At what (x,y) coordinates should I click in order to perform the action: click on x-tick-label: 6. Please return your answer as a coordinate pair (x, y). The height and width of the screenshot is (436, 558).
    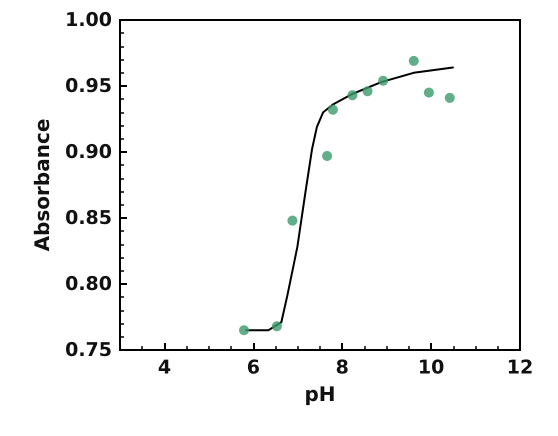
    Looking at the image, I should click on (253, 367).